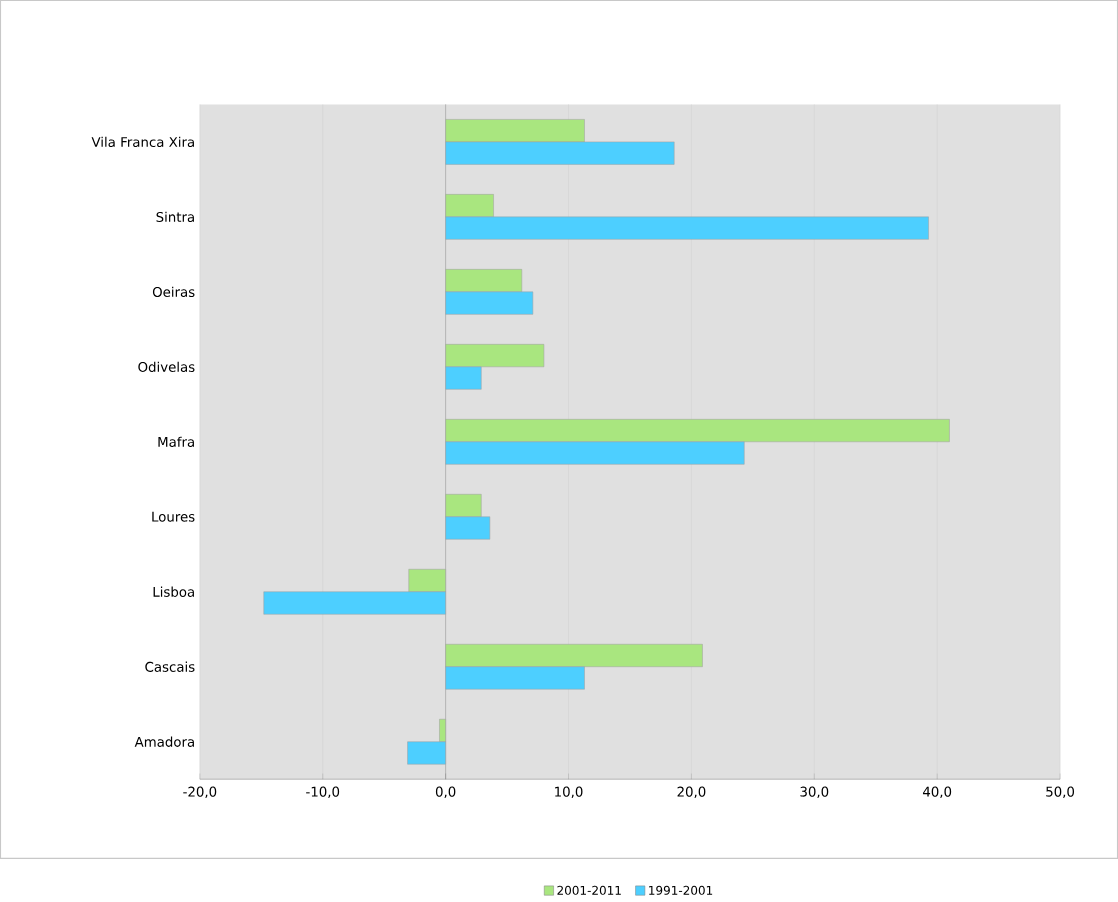  What do you see at coordinates (937, 792) in the screenshot?
I see `x-tick-label: 40,0` at bounding box center [937, 792].